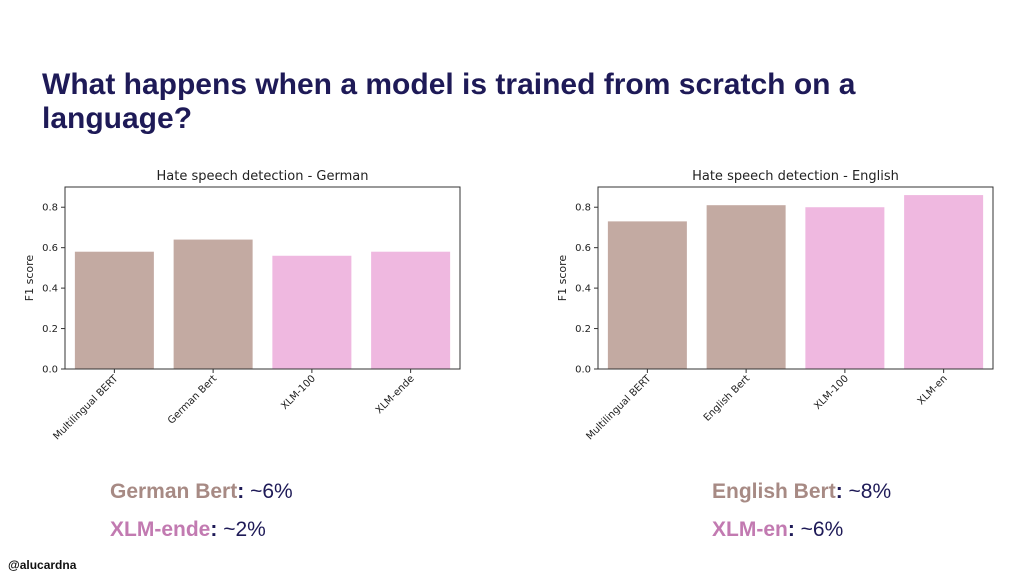 The height and width of the screenshot is (576, 1024). I want to click on chart-title: Hate speech detection - English, so click(795, 176).